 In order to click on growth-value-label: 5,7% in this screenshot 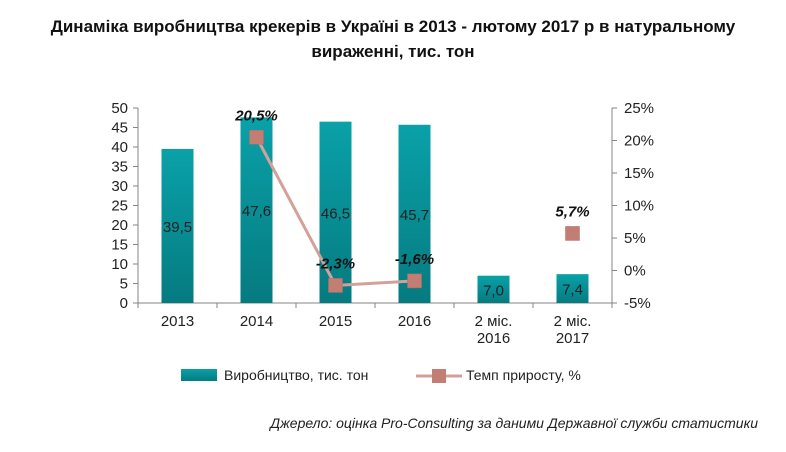, I will do `click(572, 211)`.